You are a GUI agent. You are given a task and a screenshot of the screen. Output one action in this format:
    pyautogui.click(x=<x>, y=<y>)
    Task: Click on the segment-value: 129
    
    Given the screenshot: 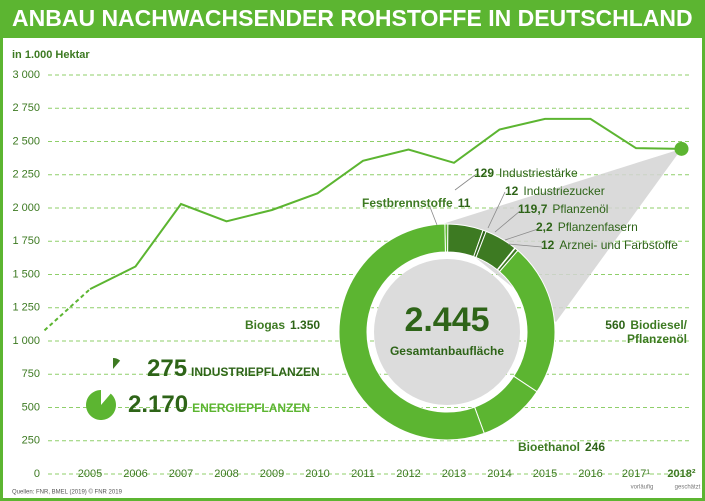 What is the action you would take?
    pyautogui.click(x=484, y=173)
    